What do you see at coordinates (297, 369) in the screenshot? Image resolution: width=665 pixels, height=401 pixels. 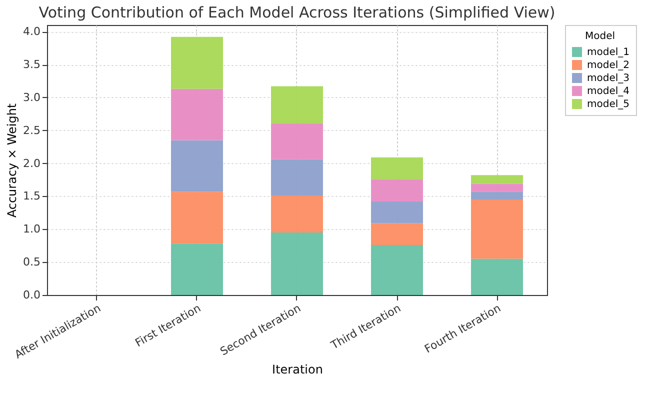 I see `x-axis-title: Iteration` at bounding box center [297, 369].